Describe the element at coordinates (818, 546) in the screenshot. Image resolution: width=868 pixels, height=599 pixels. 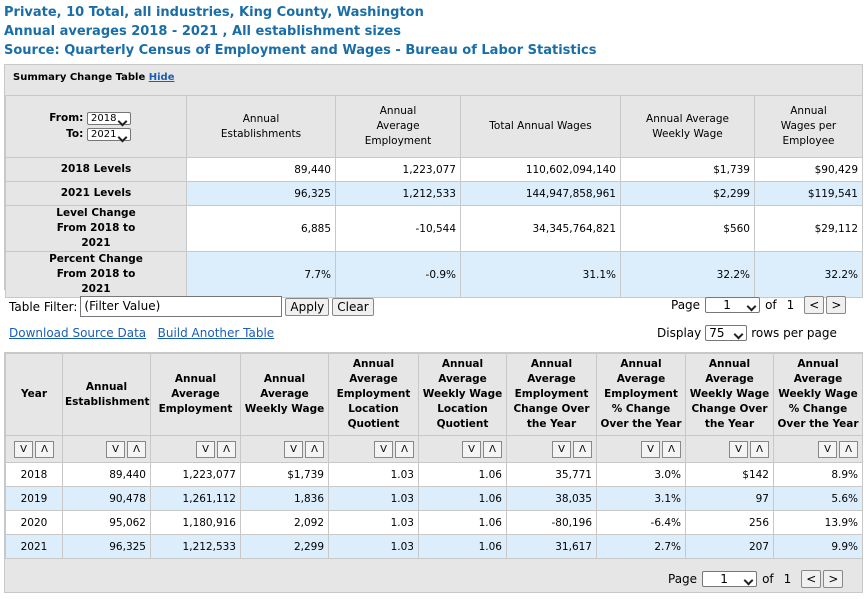
I see `cell: 9.9%` at that location.